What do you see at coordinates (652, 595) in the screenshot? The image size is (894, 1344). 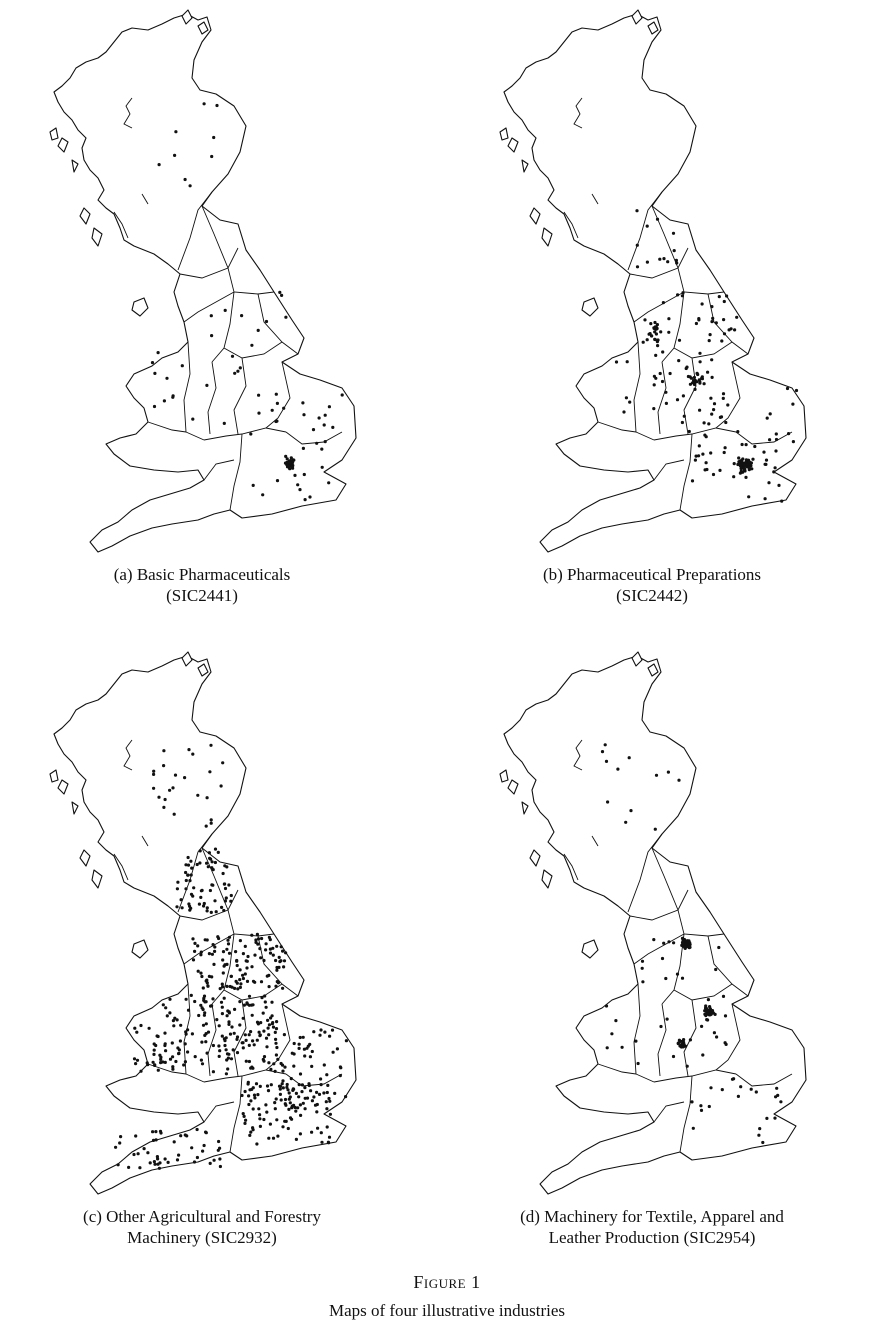 I see `caption-b-line2: (SIC2442)` at bounding box center [652, 595].